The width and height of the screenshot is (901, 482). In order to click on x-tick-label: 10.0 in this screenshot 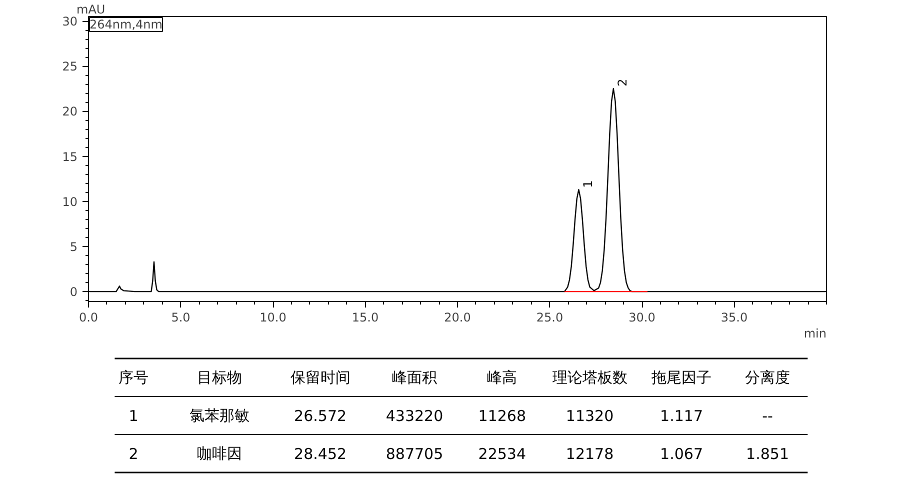, I will do `click(273, 317)`.